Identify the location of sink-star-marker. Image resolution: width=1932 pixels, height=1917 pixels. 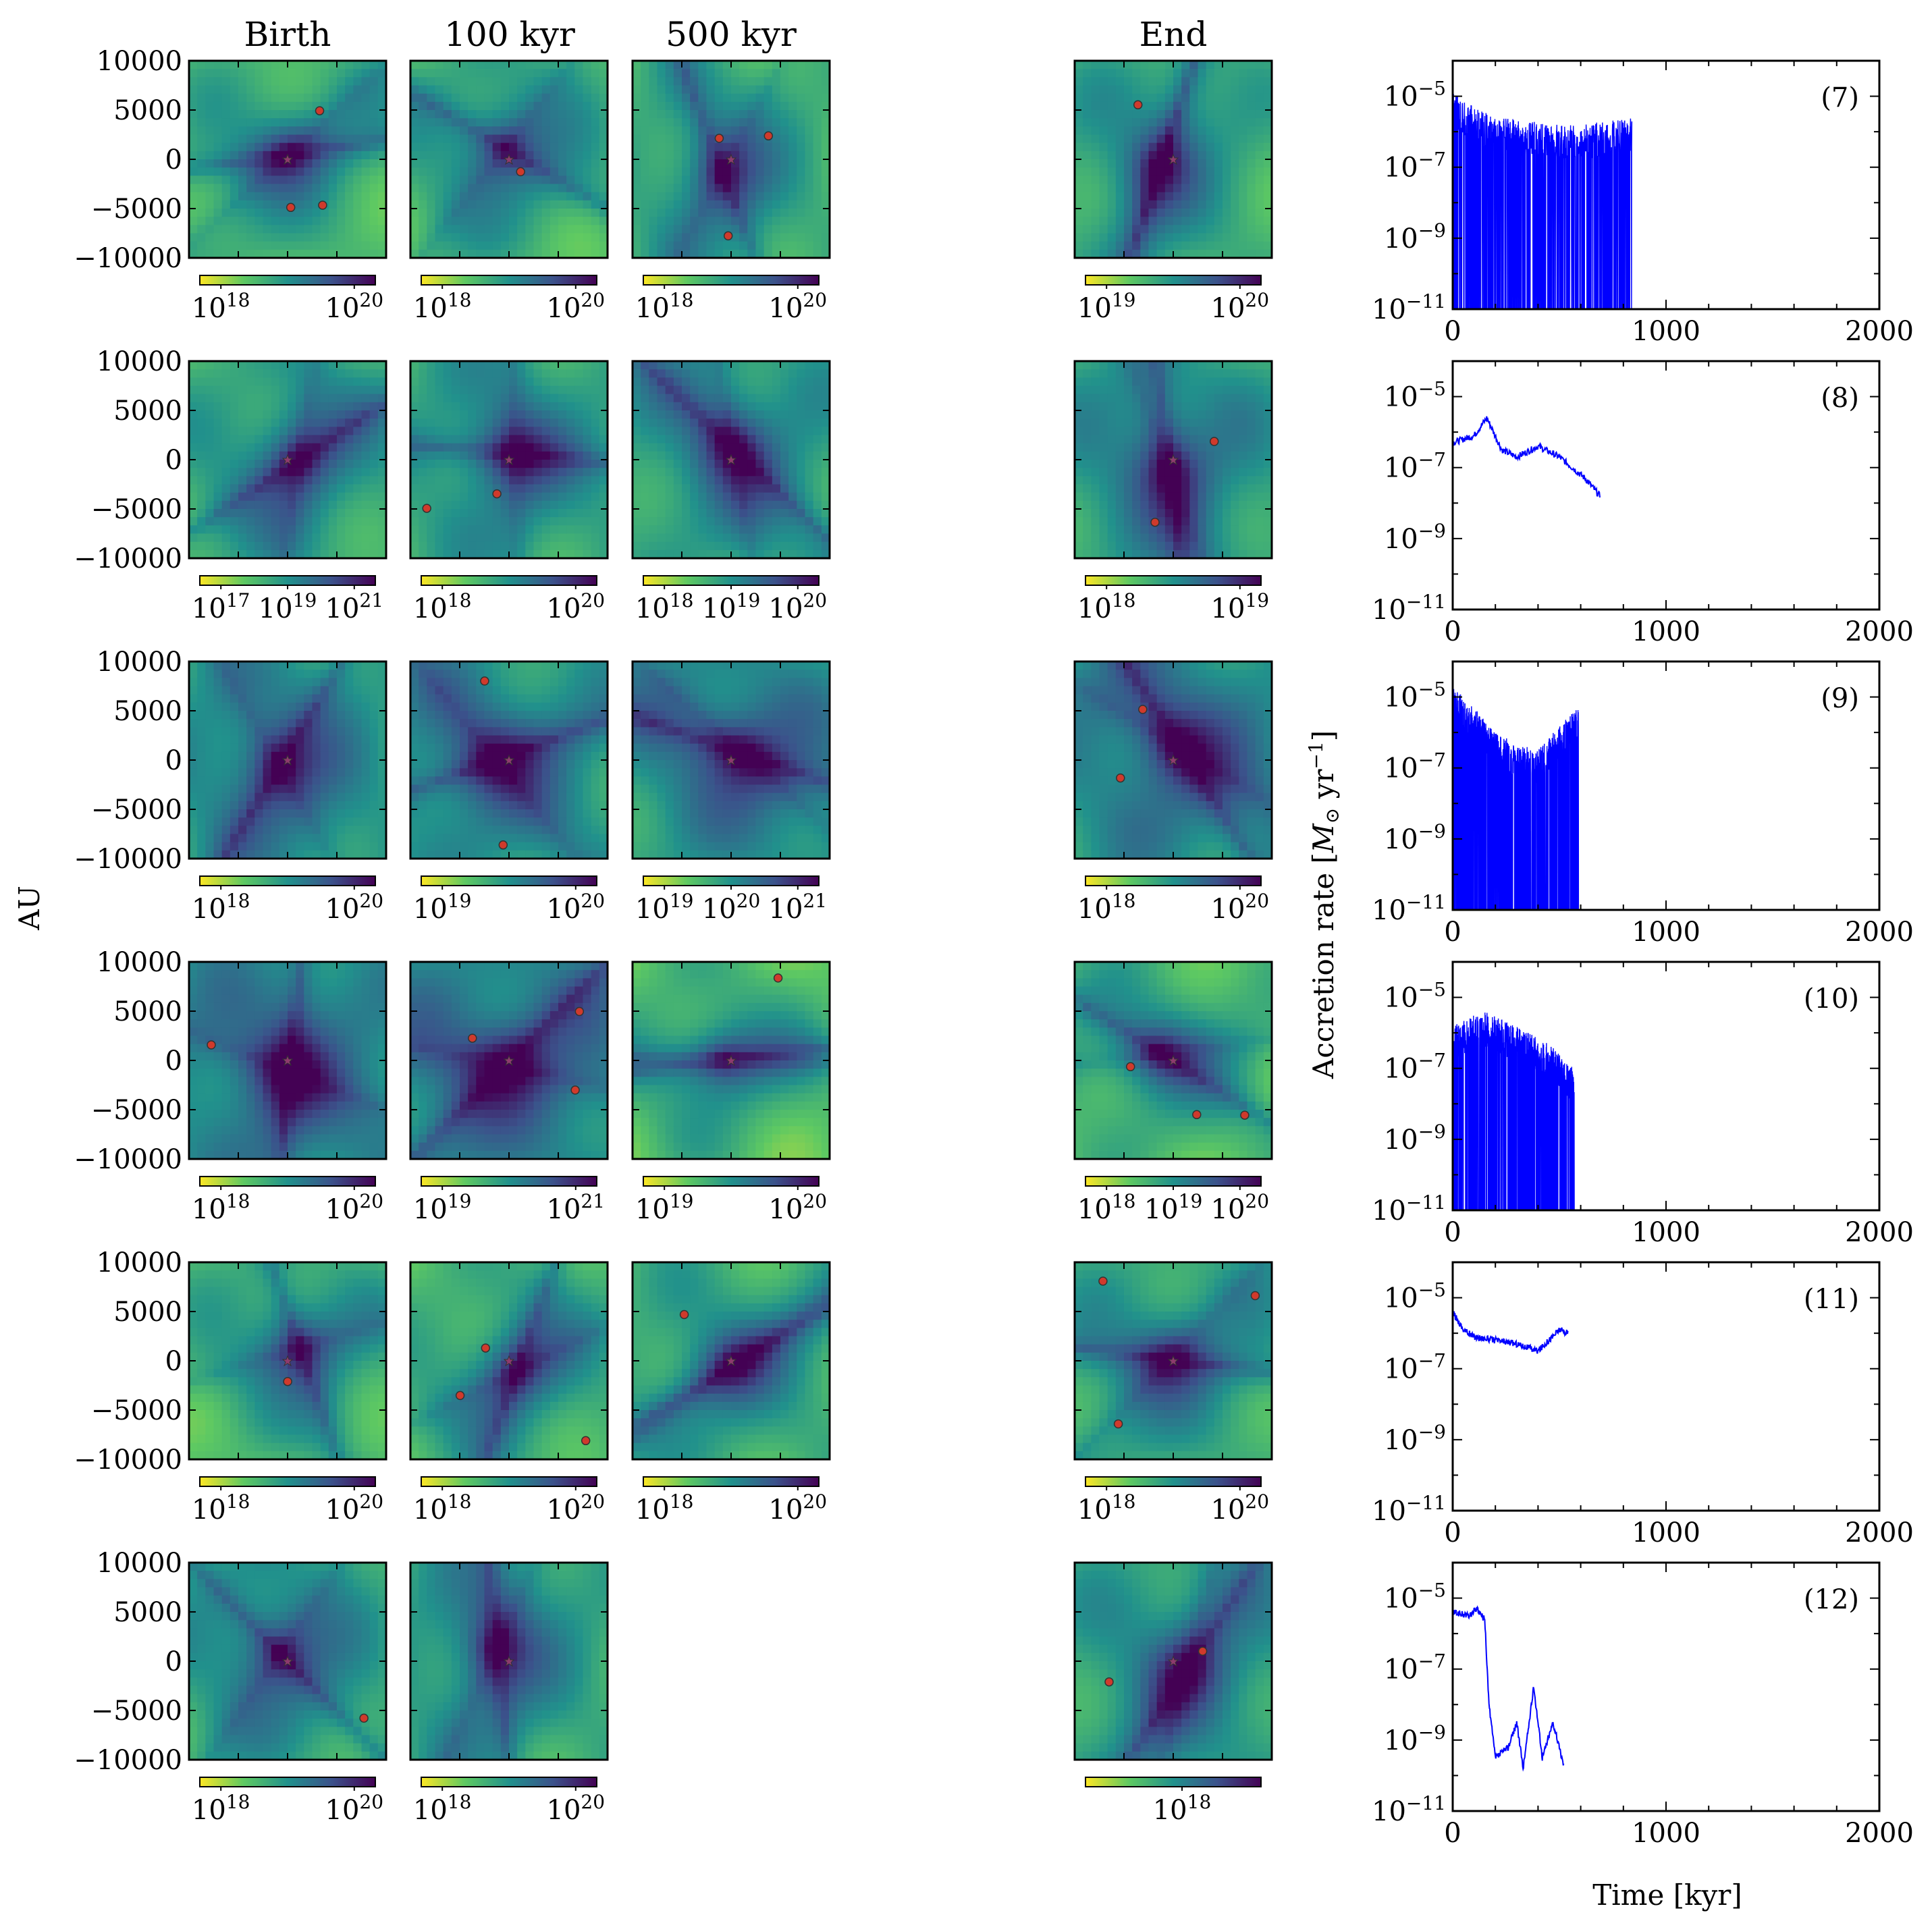
(509, 460).